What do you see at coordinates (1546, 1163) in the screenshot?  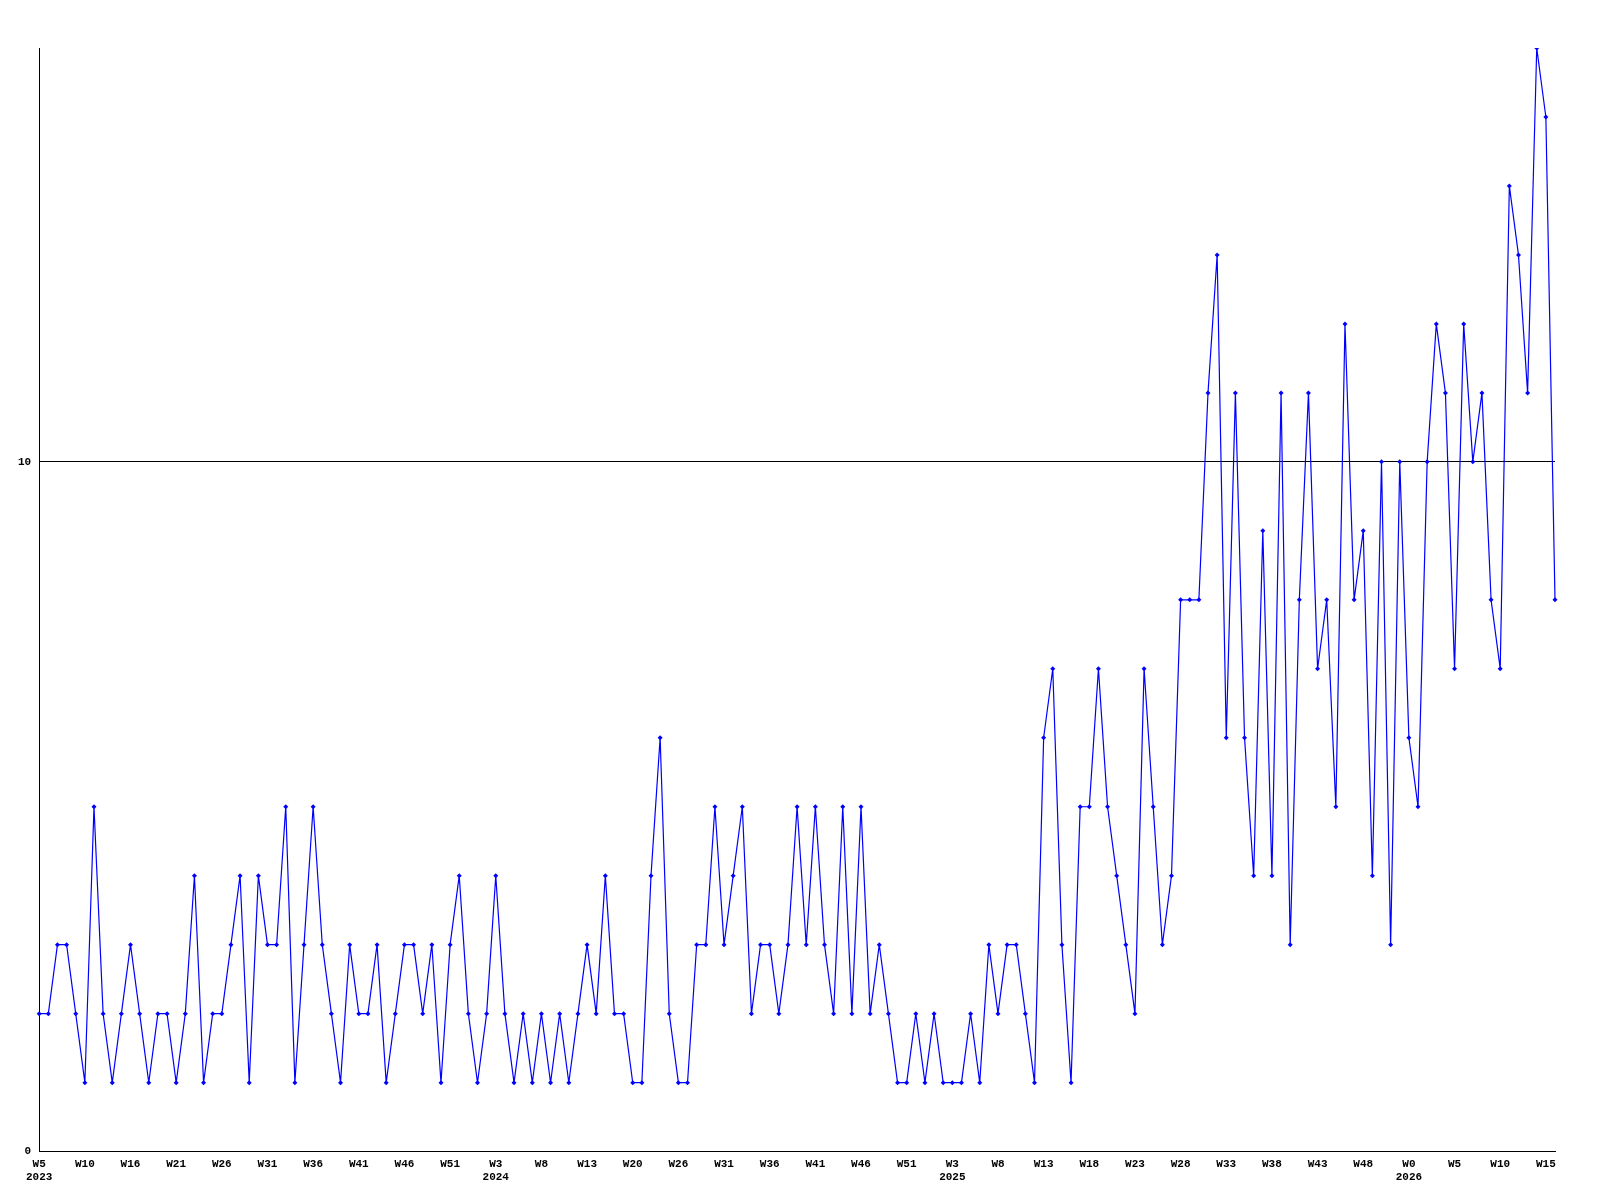 I see `x-tick-label: W15` at bounding box center [1546, 1163].